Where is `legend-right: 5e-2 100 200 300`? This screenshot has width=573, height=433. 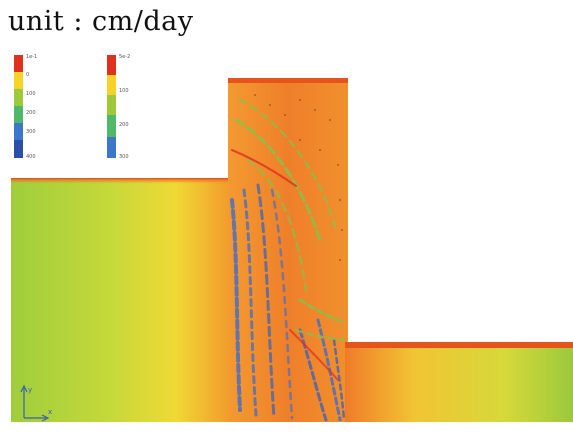 legend-right: 5e-2 100 200 300 is located at coordinates (118, 107).